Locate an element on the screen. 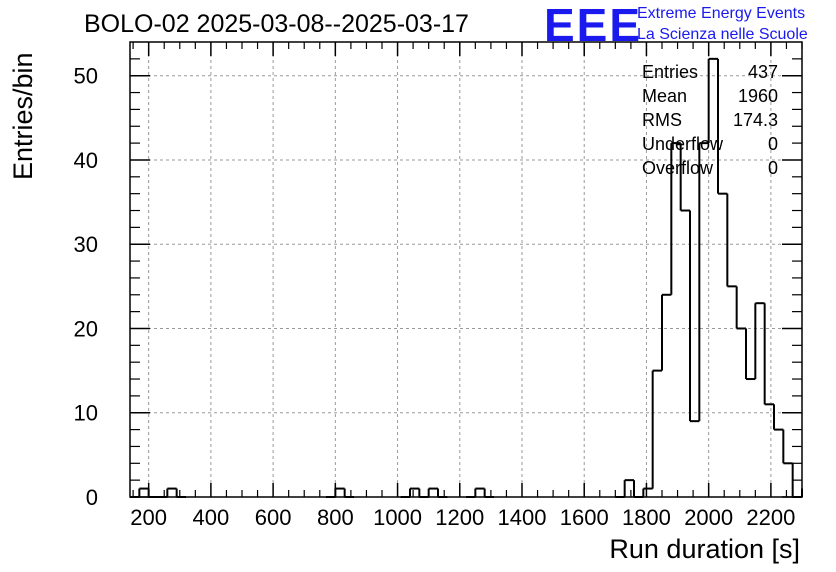 This screenshot has height=572, width=836. stats-label: Overflow is located at coordinates (678, 168).